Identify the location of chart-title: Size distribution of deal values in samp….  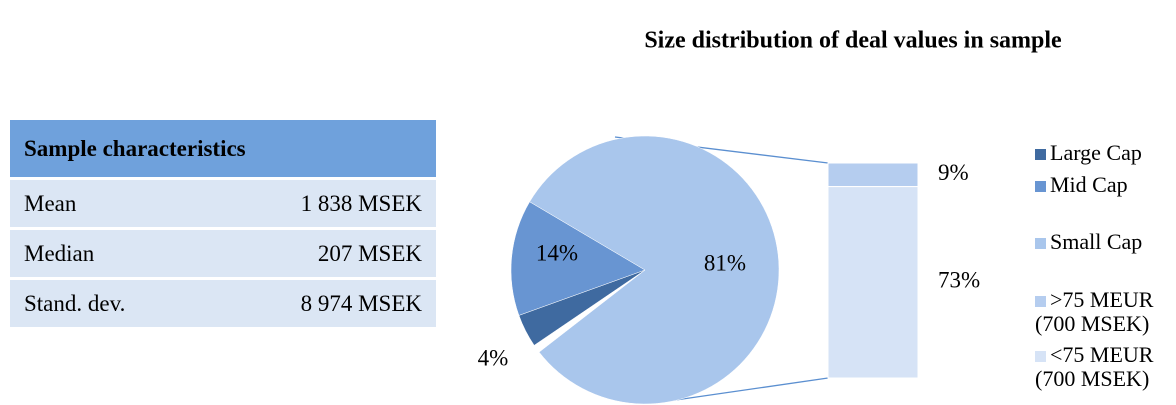
(853, 41).